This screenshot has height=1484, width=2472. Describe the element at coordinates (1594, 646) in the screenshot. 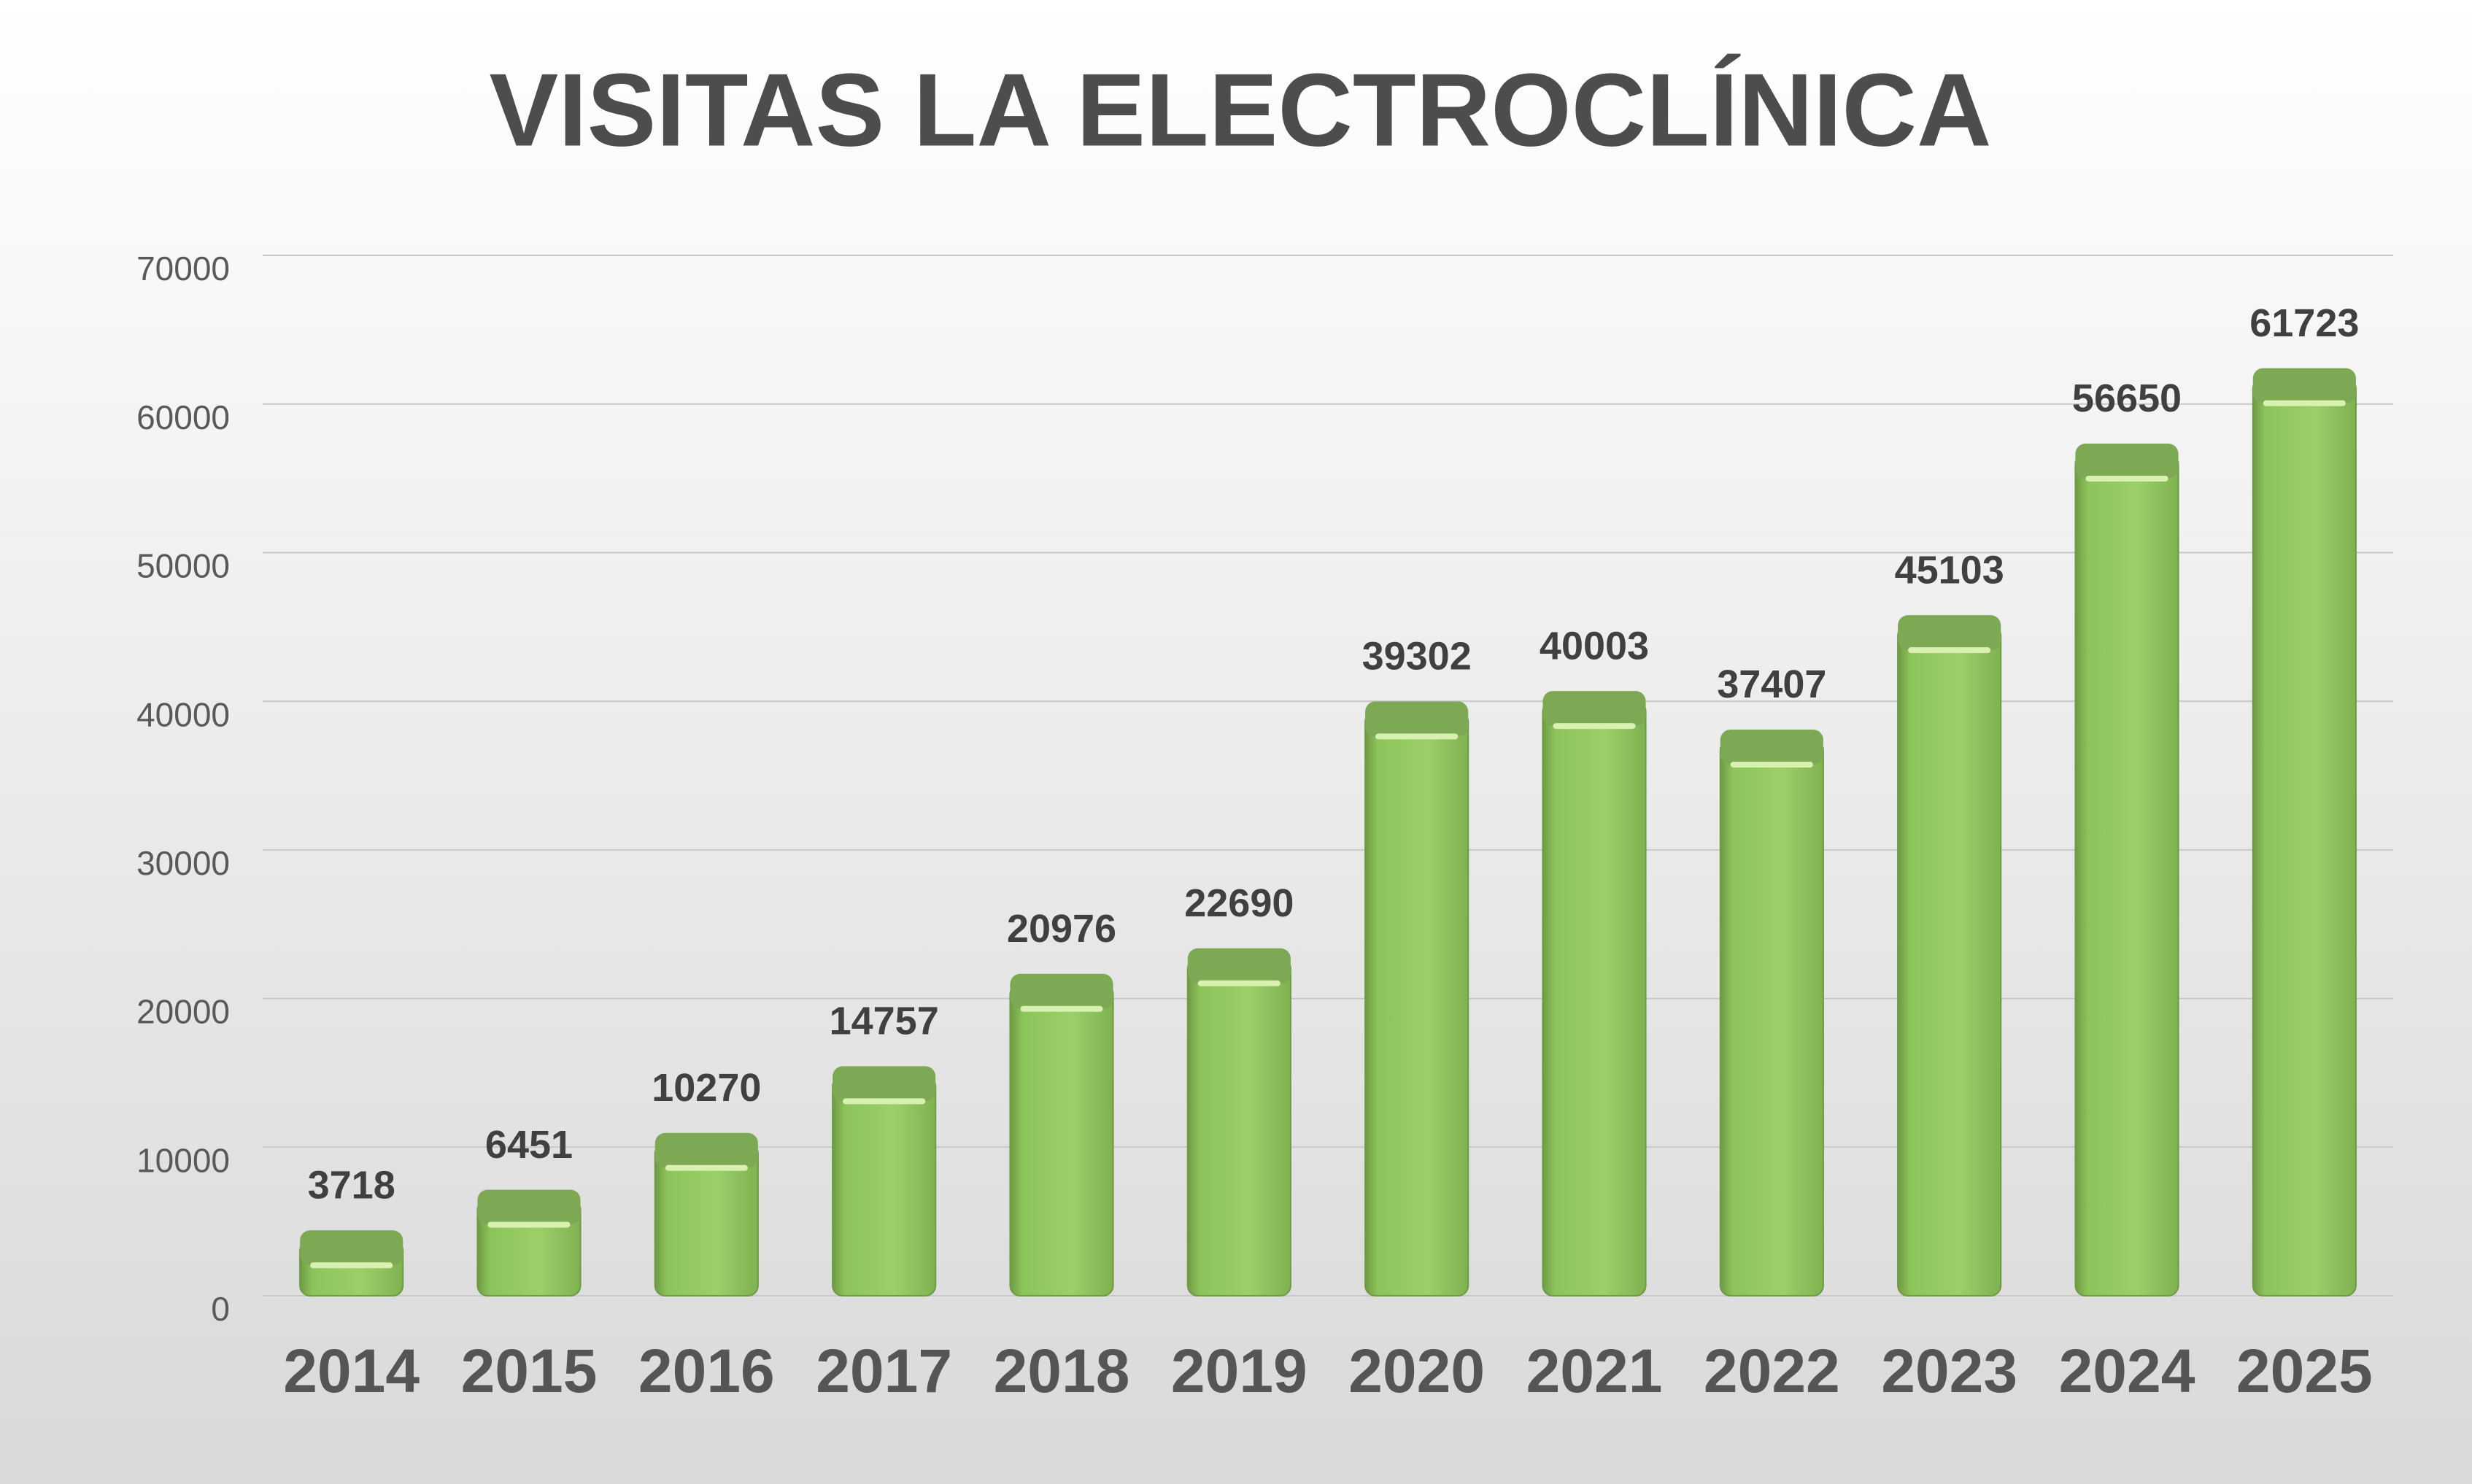

I see `value-label: 40003` at that location.